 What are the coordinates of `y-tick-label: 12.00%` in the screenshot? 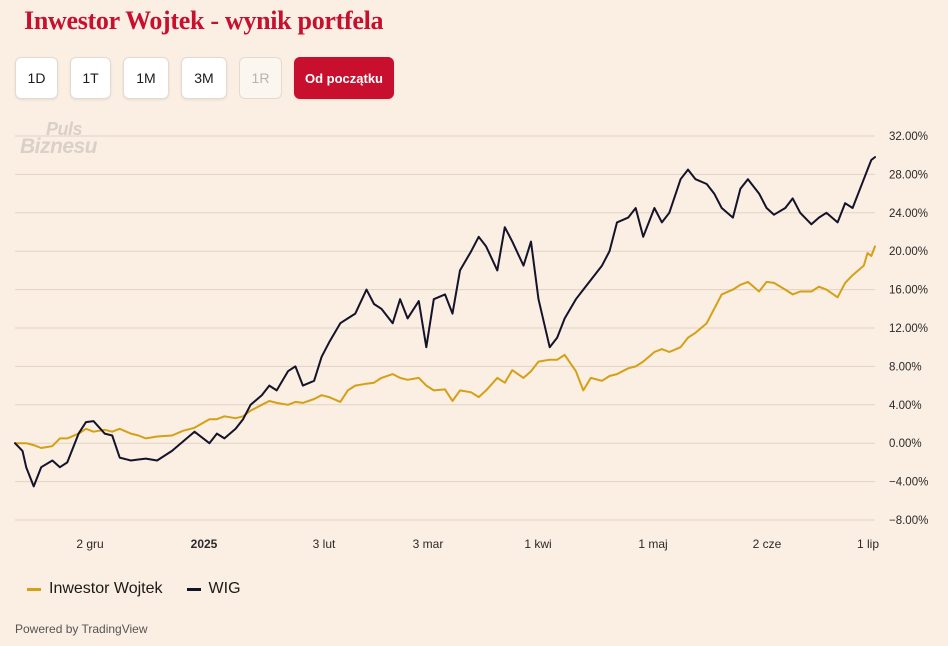 It's located at (908, 329).